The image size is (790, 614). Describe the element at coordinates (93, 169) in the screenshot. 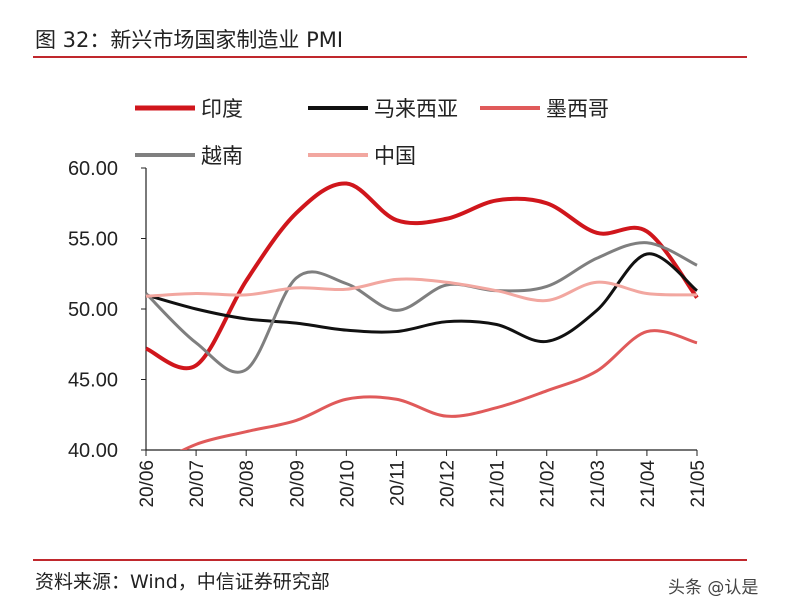

I see `y-tick-label: 60.00` at that location.